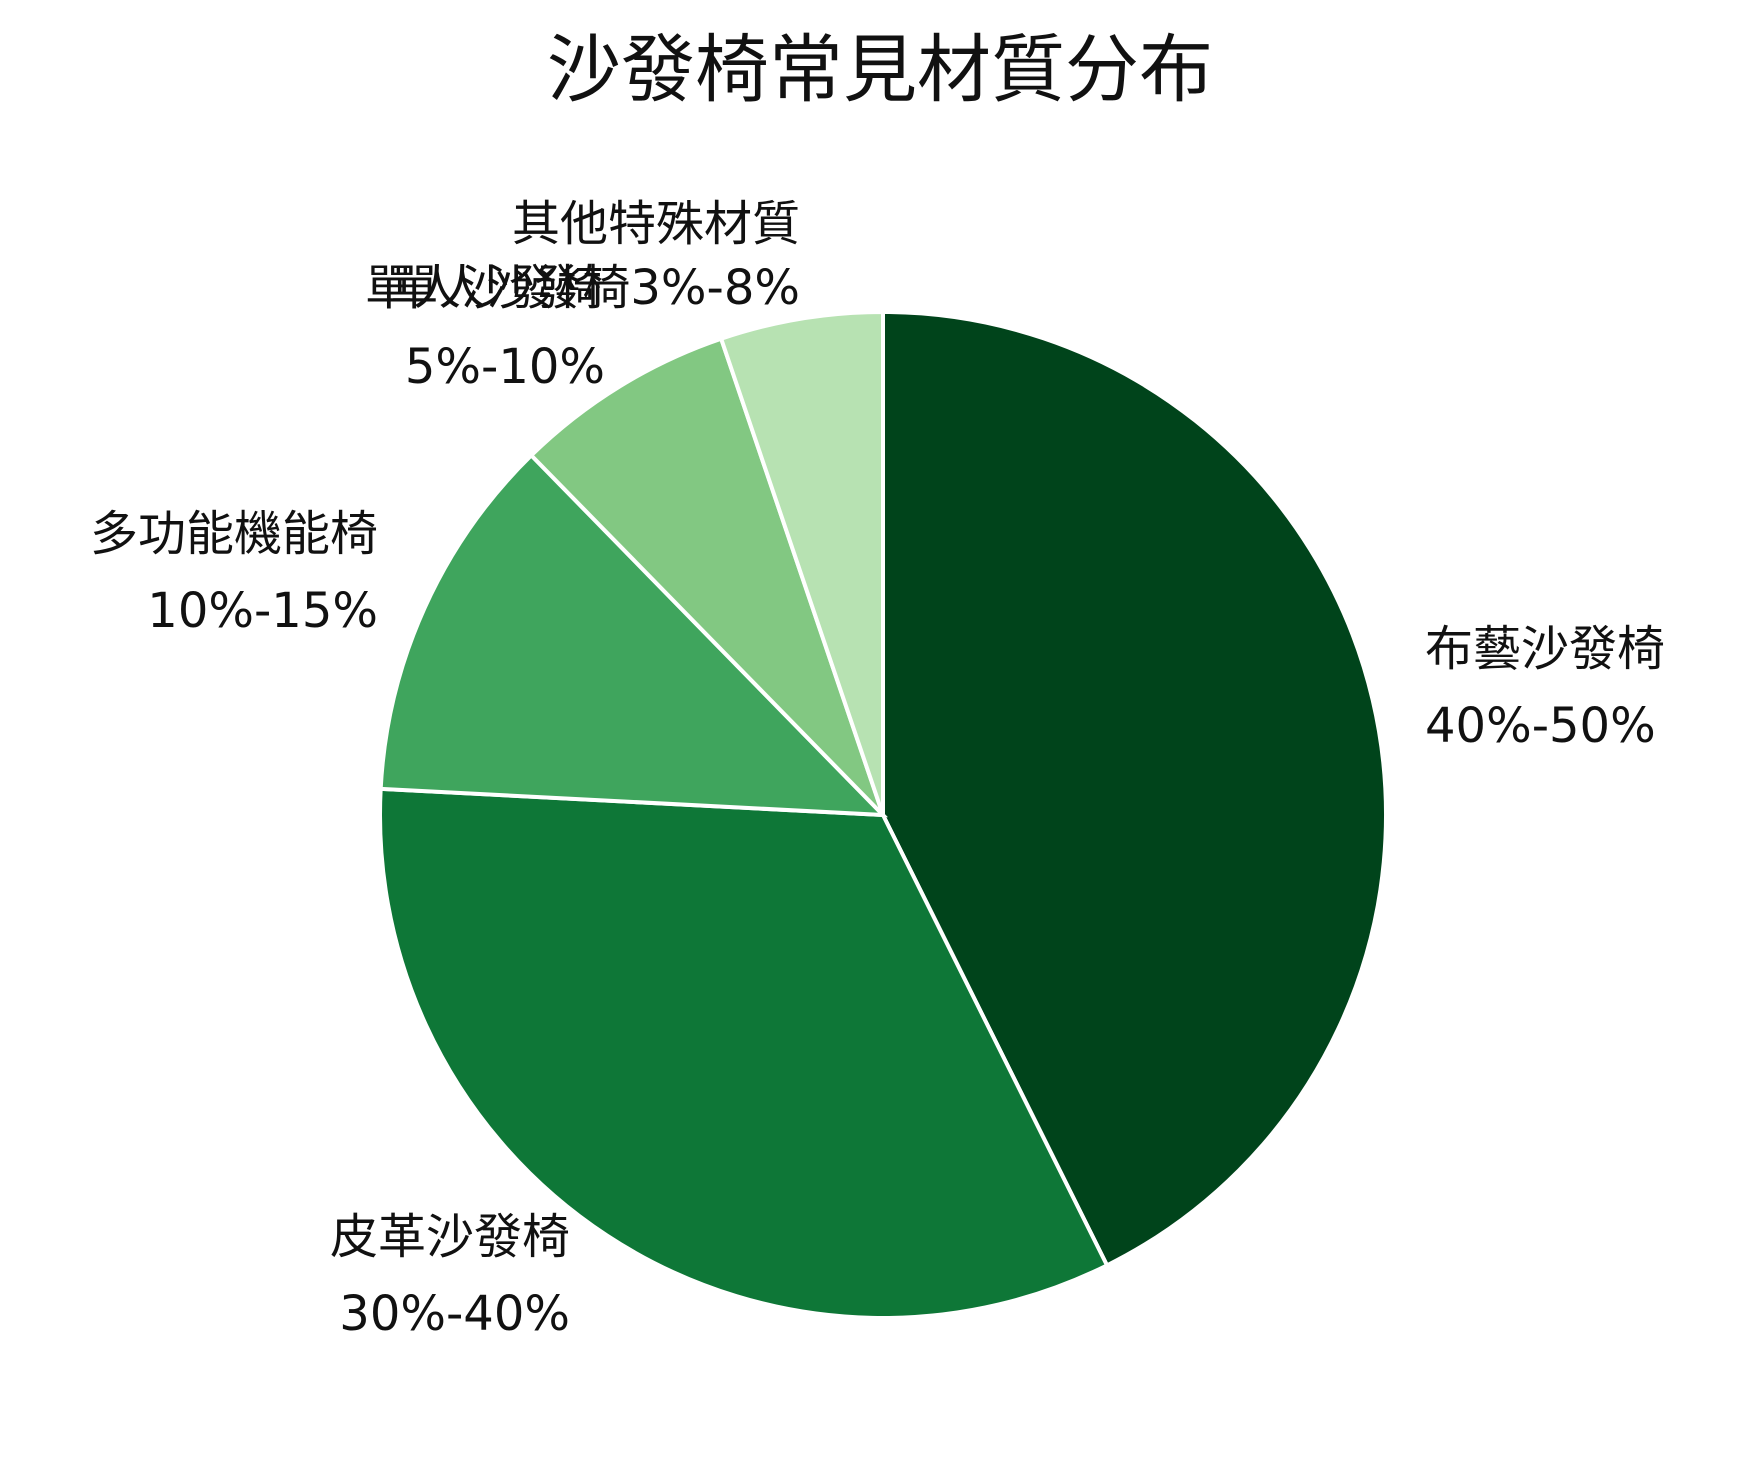 The height and width of the screenshot is (1468, 1740). Describe the element at coordinates (1545, 687) in the screenshot. I see `pie-slice-label: 布藝沙發椅 40%-50%` at that location.